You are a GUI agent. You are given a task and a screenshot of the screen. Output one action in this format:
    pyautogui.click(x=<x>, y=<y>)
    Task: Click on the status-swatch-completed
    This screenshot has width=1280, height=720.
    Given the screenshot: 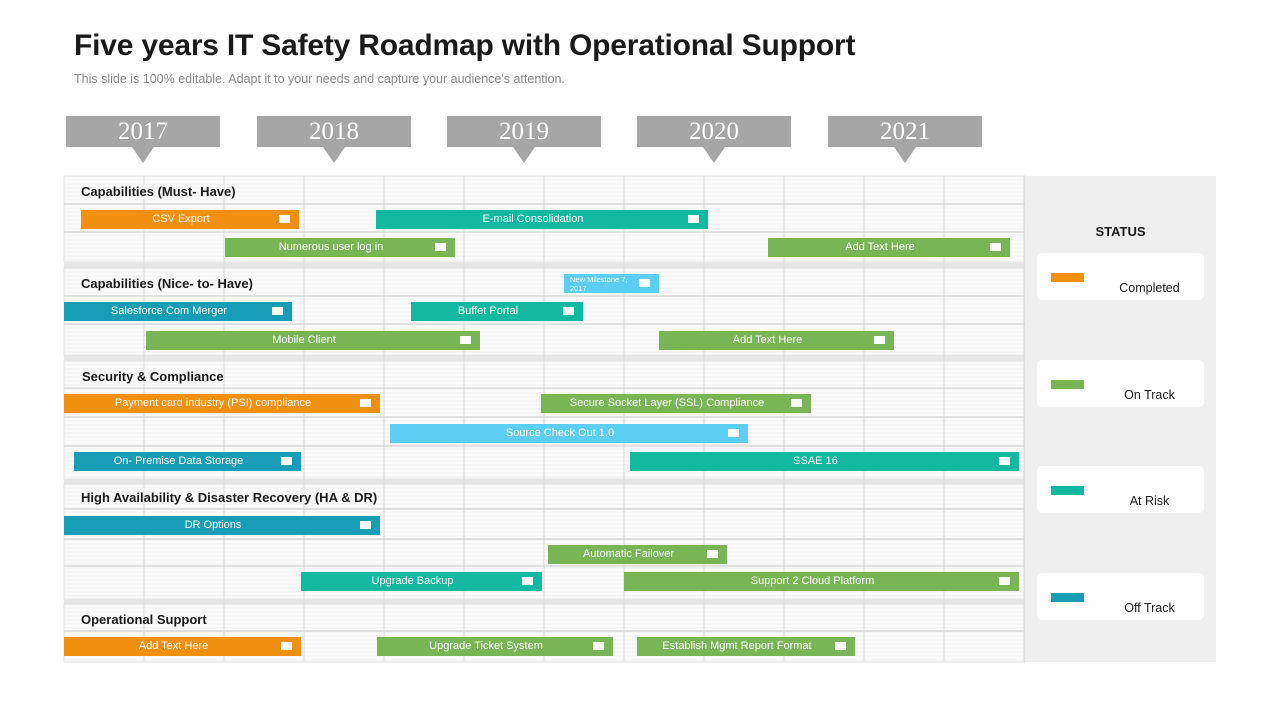 What is the action you would take?
    pyautogui.click(x=1067, y=277)
    